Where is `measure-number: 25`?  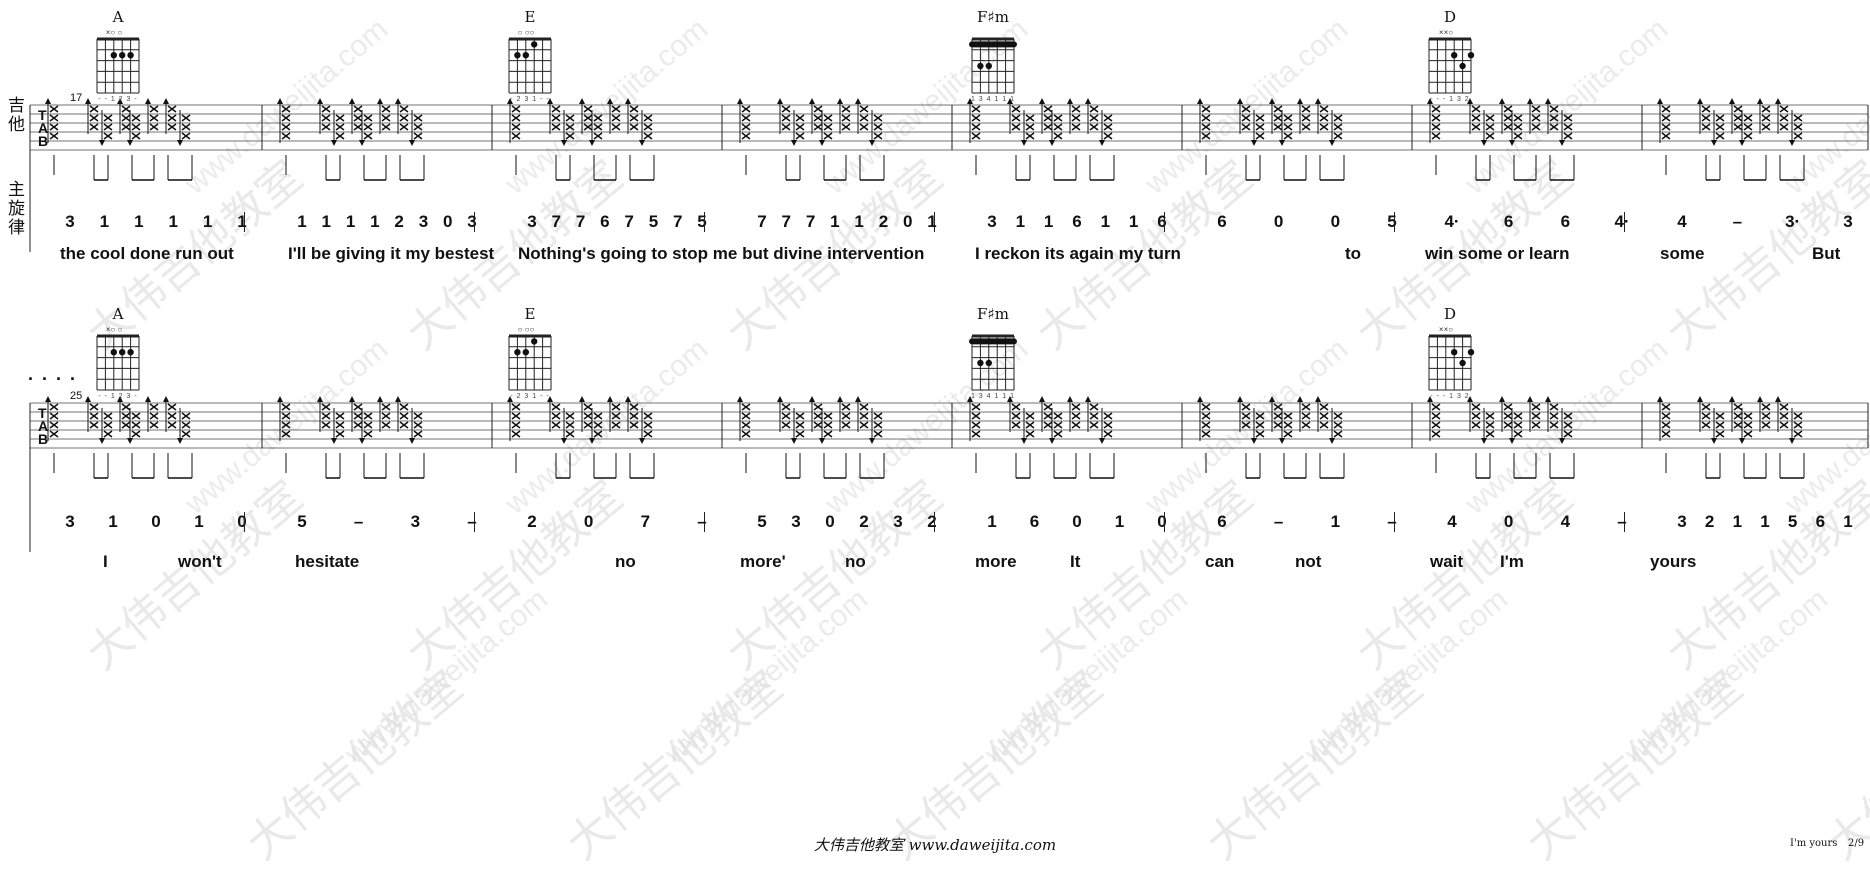 measure-number: 25 is located at coordinates (76, 396).